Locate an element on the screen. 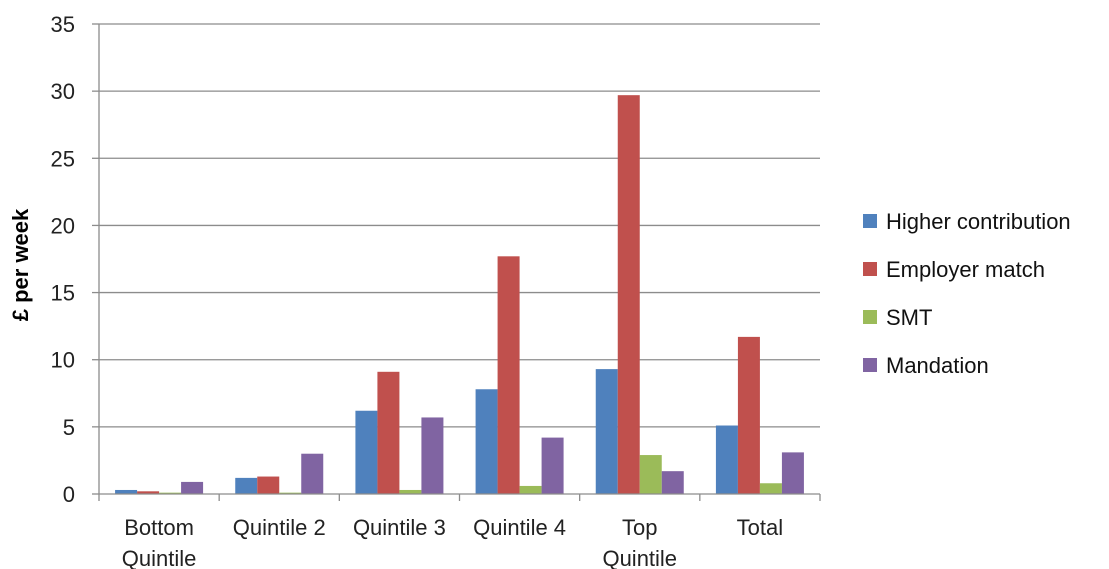 The image size is (1109, 569). x-tick-label: Quintile 2 is located at coordinates (279, 527).